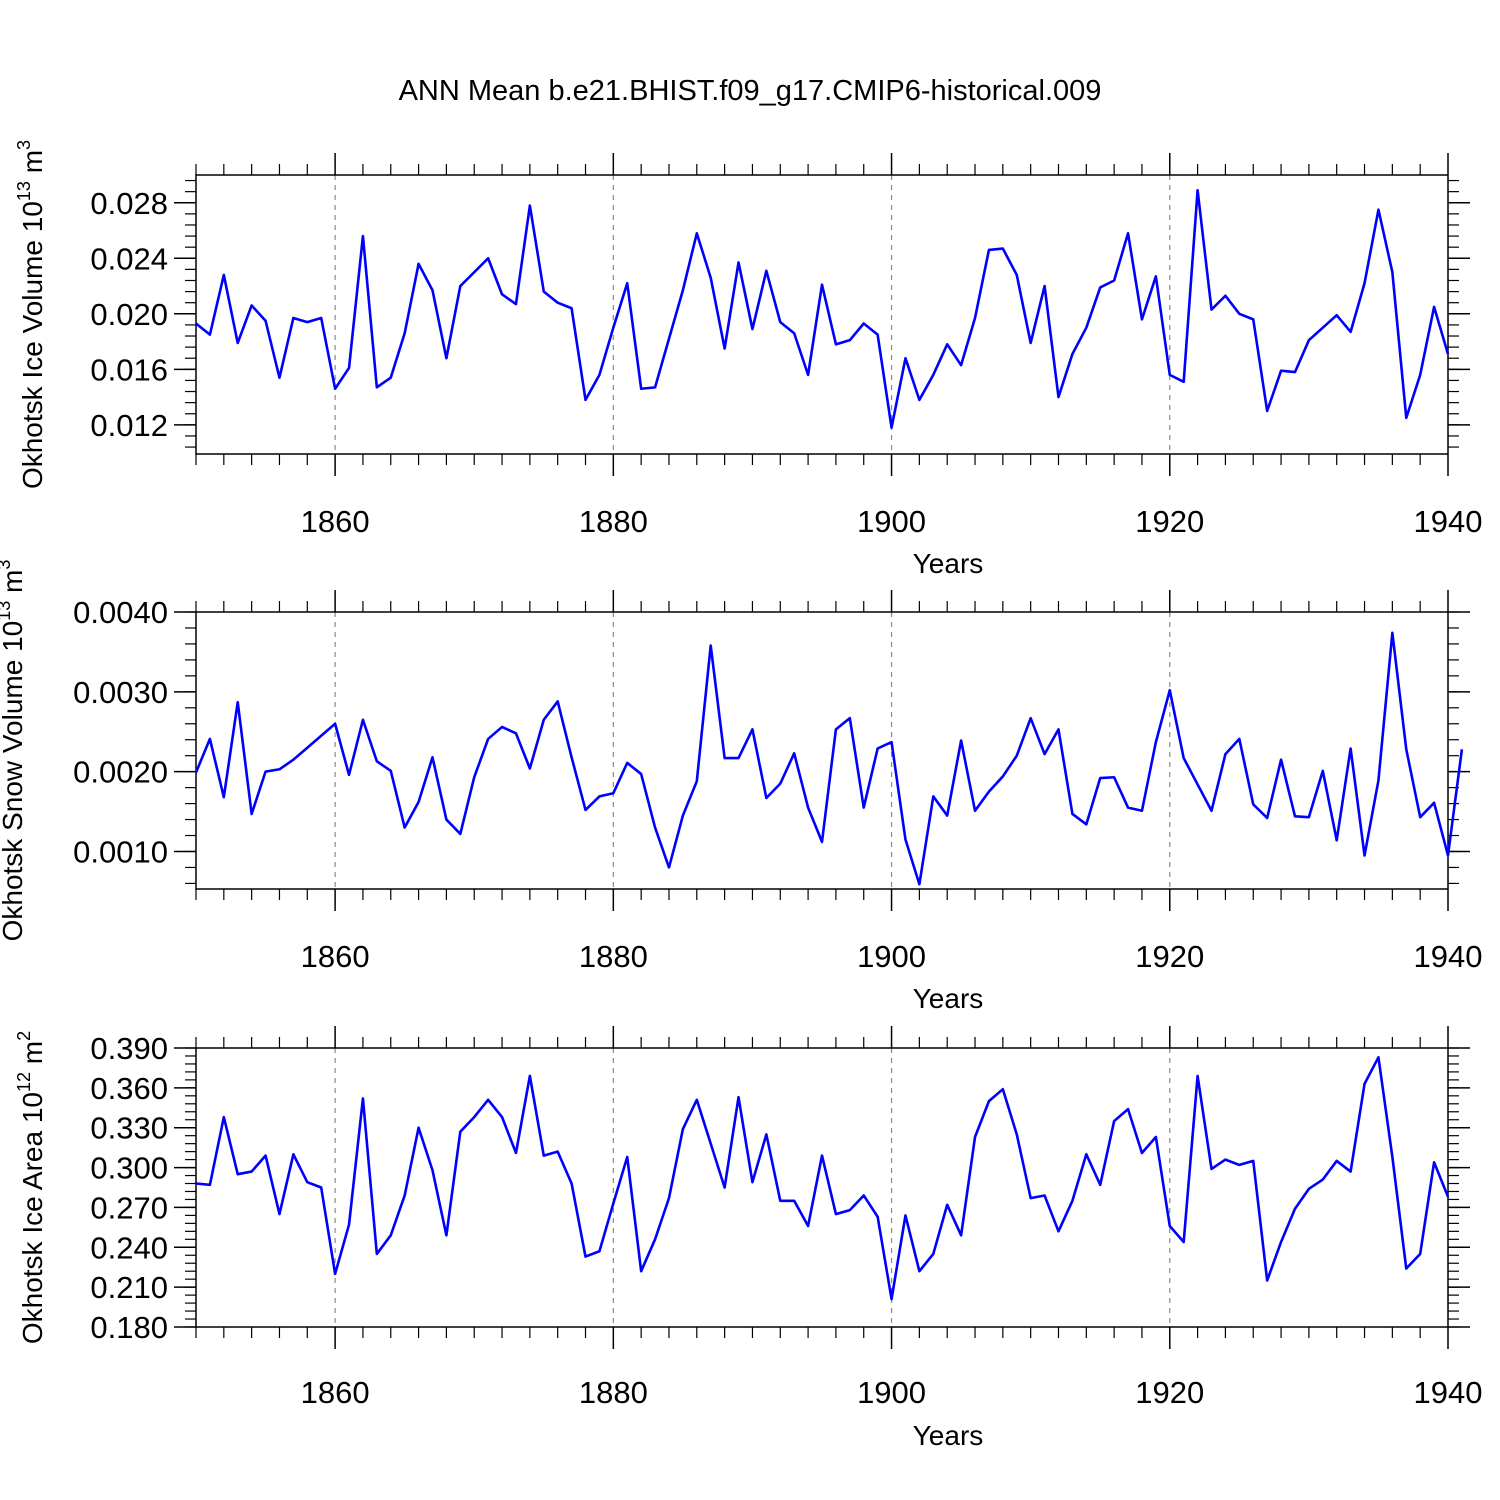 The width and height of the screenshot is (1500, 1500). What do you see at coordinates (129, 1088) in the screenshot?
I see `y-tick-label: 0.360` at bounding box center [129, 1088].